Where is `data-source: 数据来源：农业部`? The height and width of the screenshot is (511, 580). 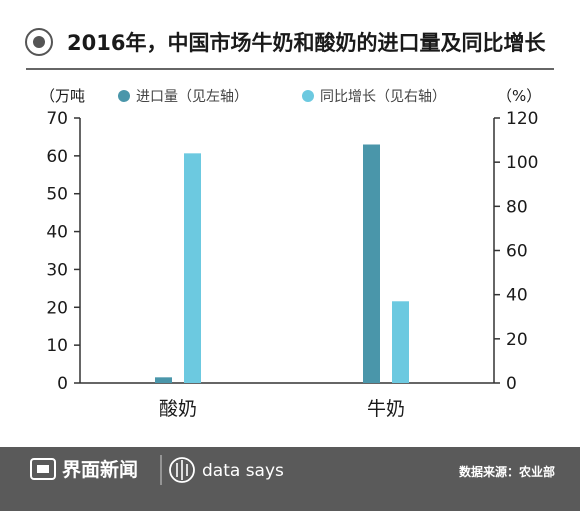
data-source: 数据来源：农业部 is located at coordinates (507, 471).